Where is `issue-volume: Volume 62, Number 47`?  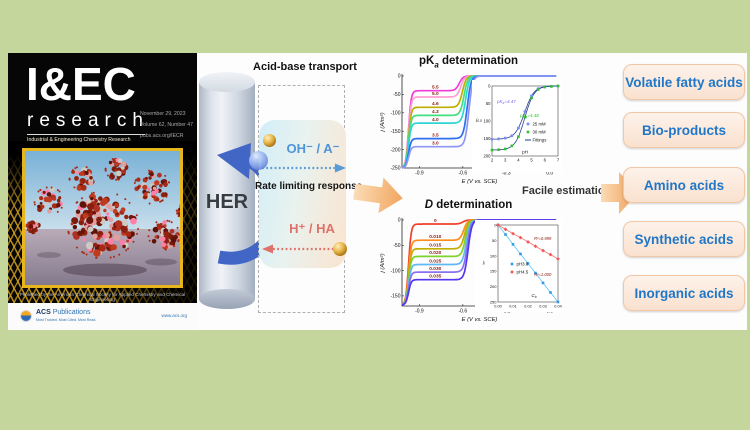 issue-volume: Volume 62, Number 47 is located at coordinates (167, 124).